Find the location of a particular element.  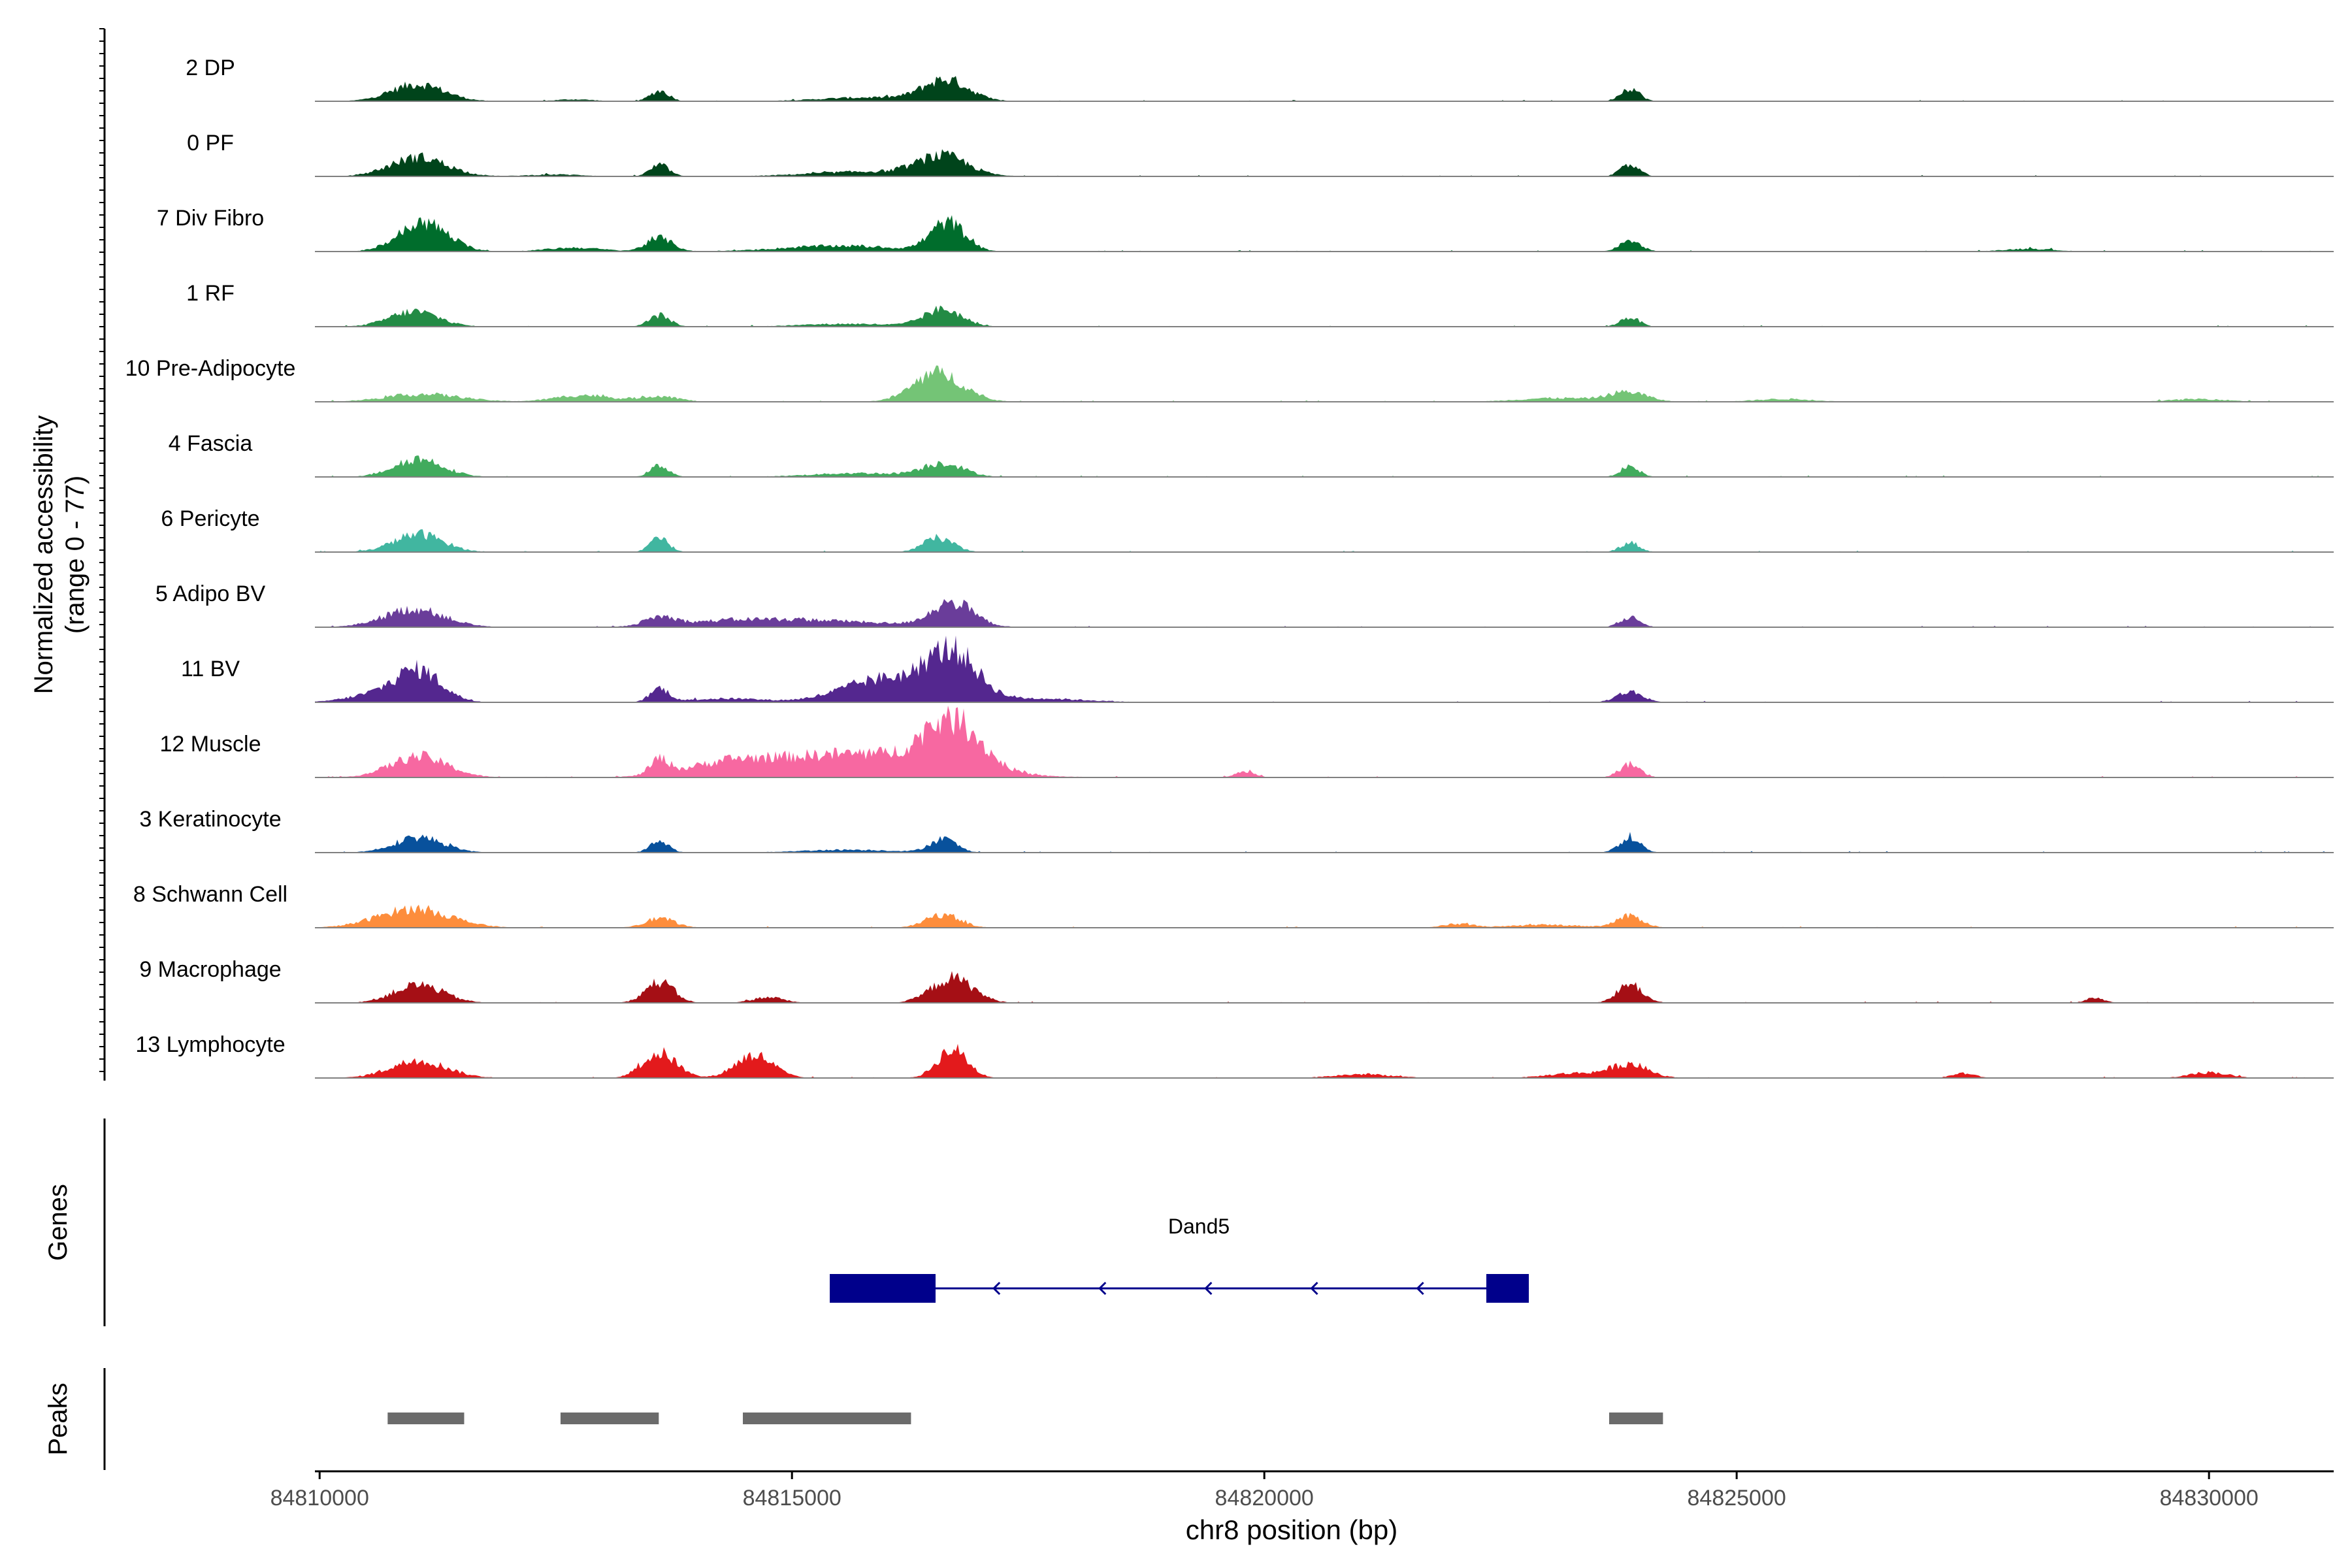

track-label: 1 RF is located at coordinates (210, 293).